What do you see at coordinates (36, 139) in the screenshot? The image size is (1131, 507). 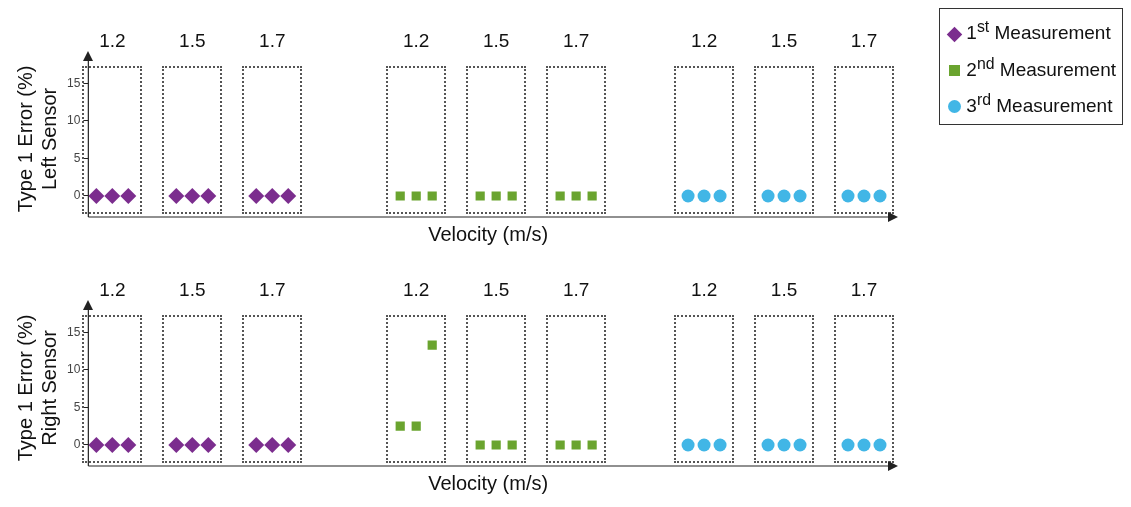 I see `y-axis-title: Type 1 Error (%) Left Sensor` at bounding box center [36, 139].